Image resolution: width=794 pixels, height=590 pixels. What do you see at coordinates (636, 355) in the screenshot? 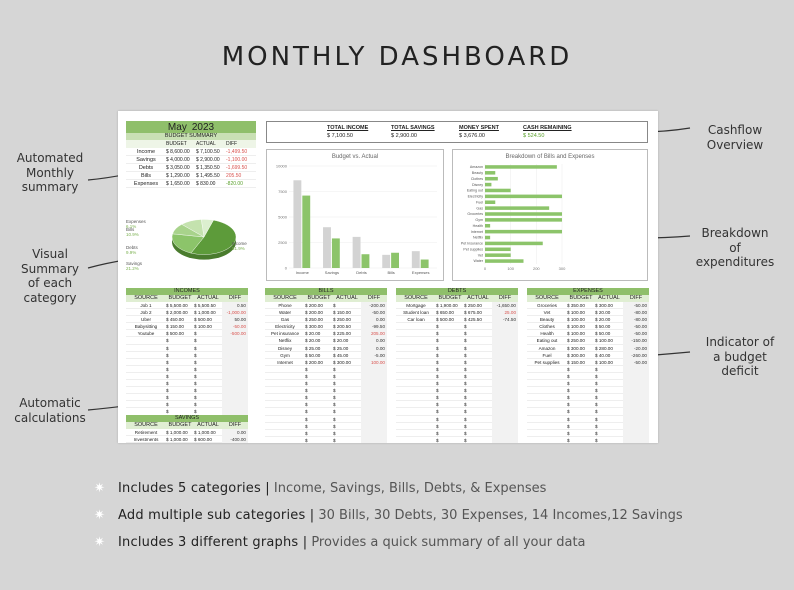
I see `table-cell: -260.00` at bounding box center [636, 355].